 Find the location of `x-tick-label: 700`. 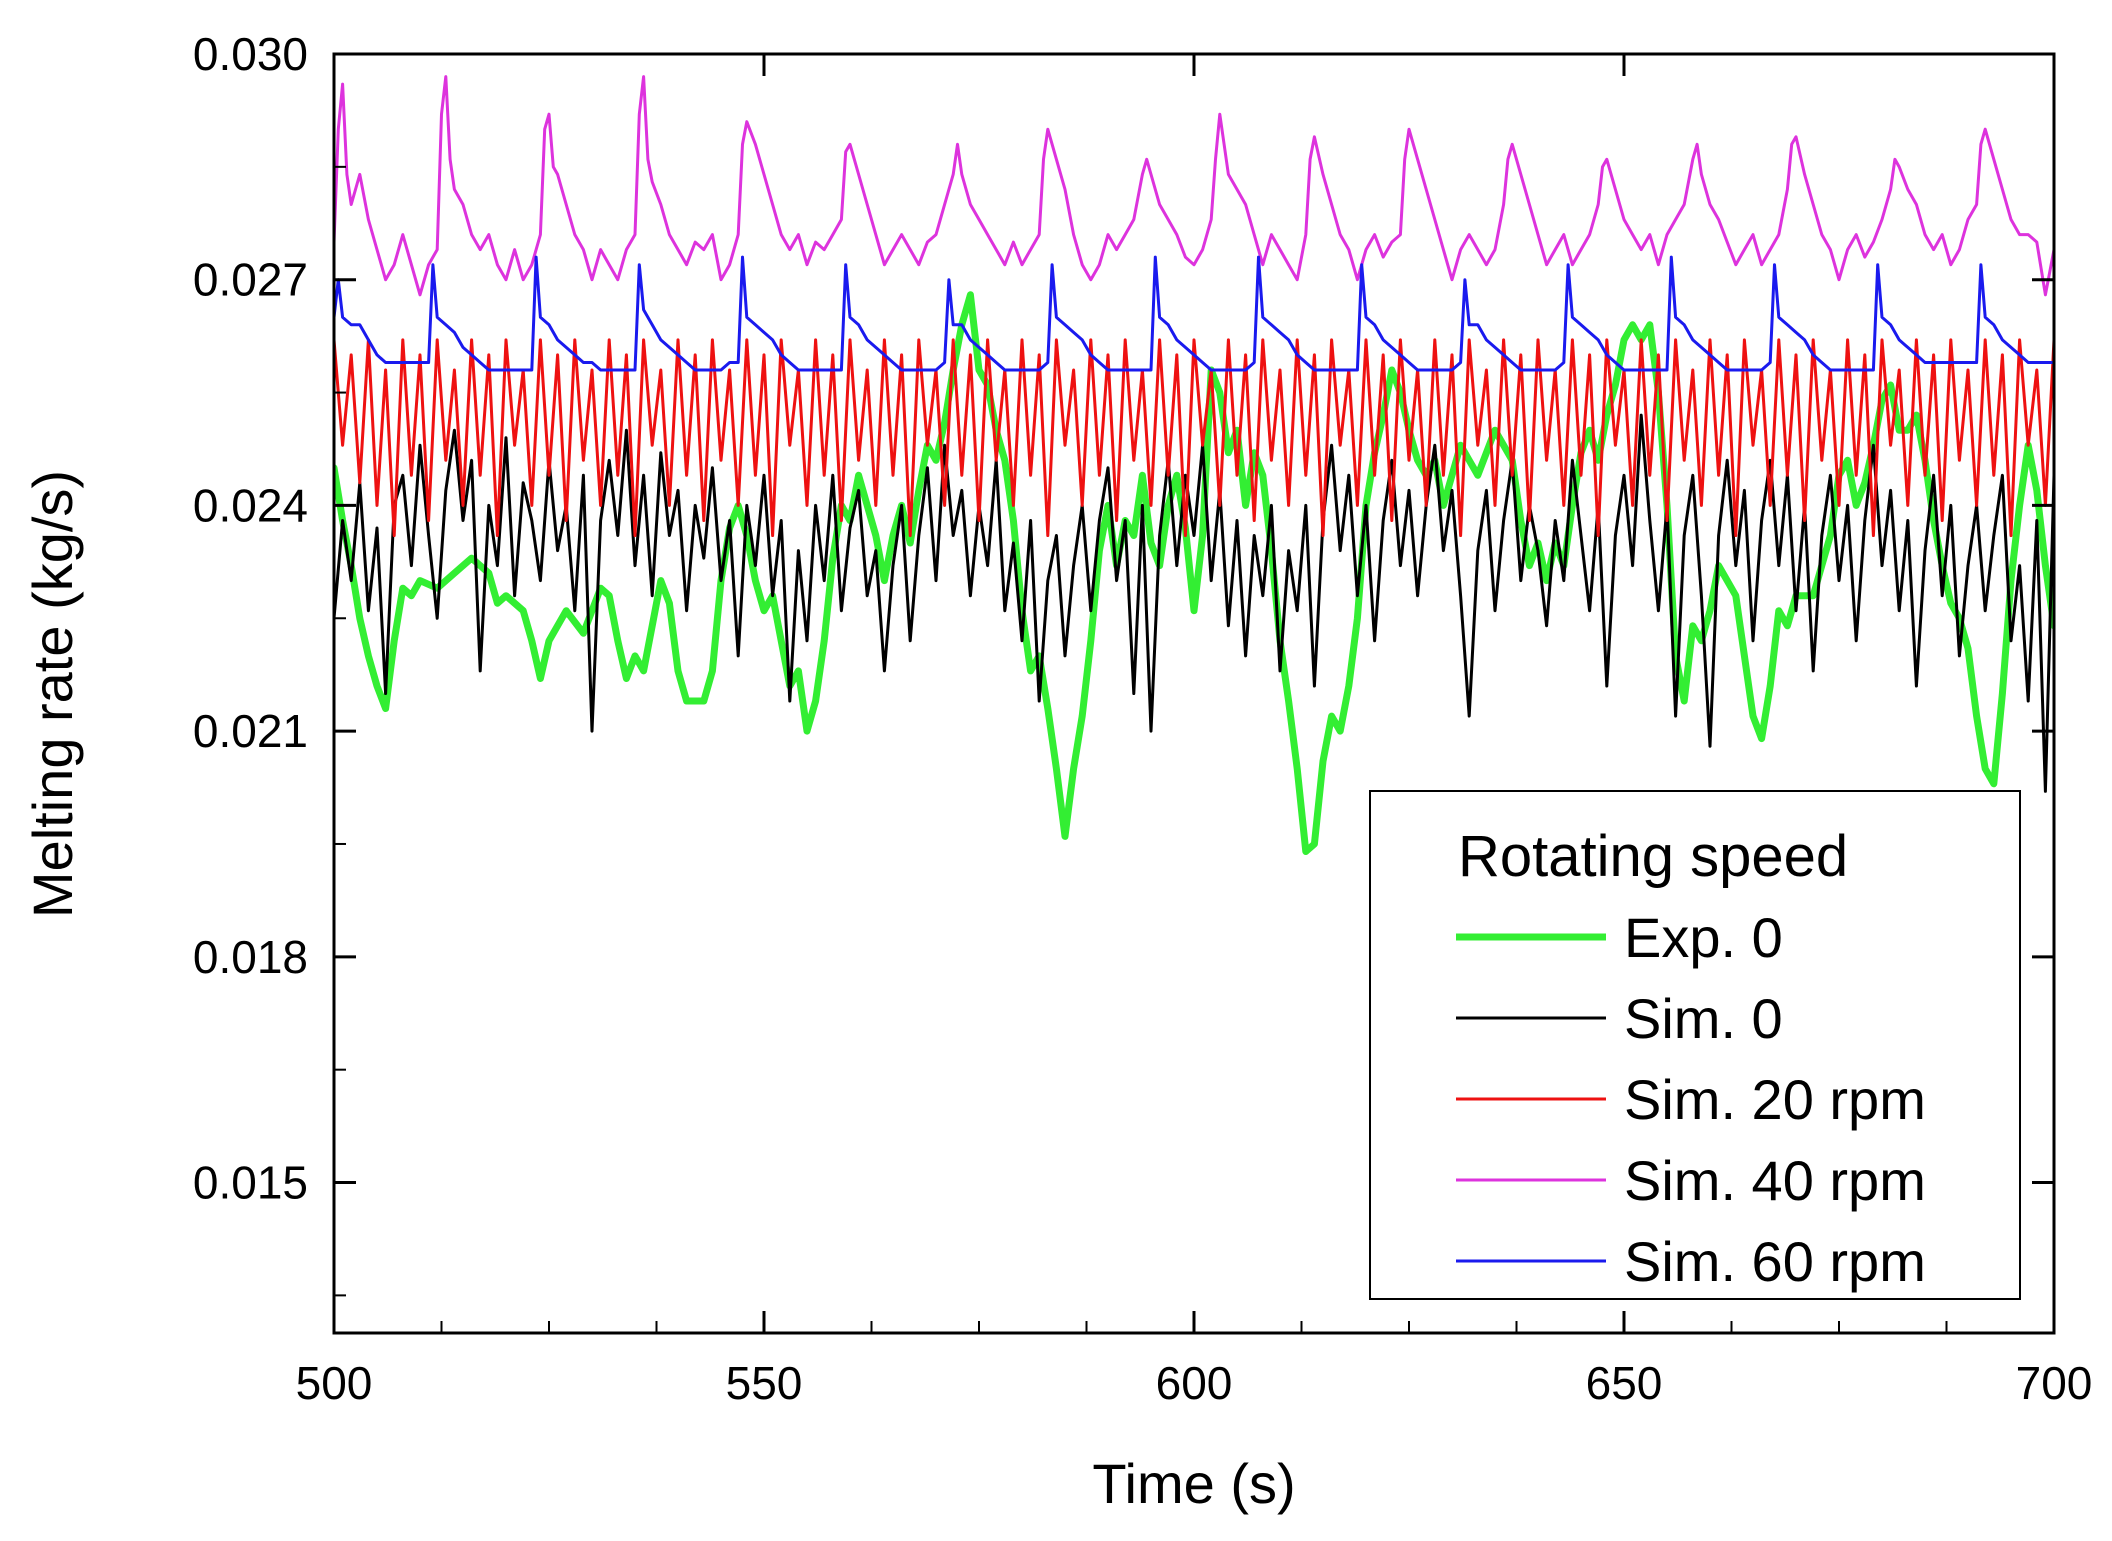

x-tick-label: 700 is located at coordinates (2054, 1383).